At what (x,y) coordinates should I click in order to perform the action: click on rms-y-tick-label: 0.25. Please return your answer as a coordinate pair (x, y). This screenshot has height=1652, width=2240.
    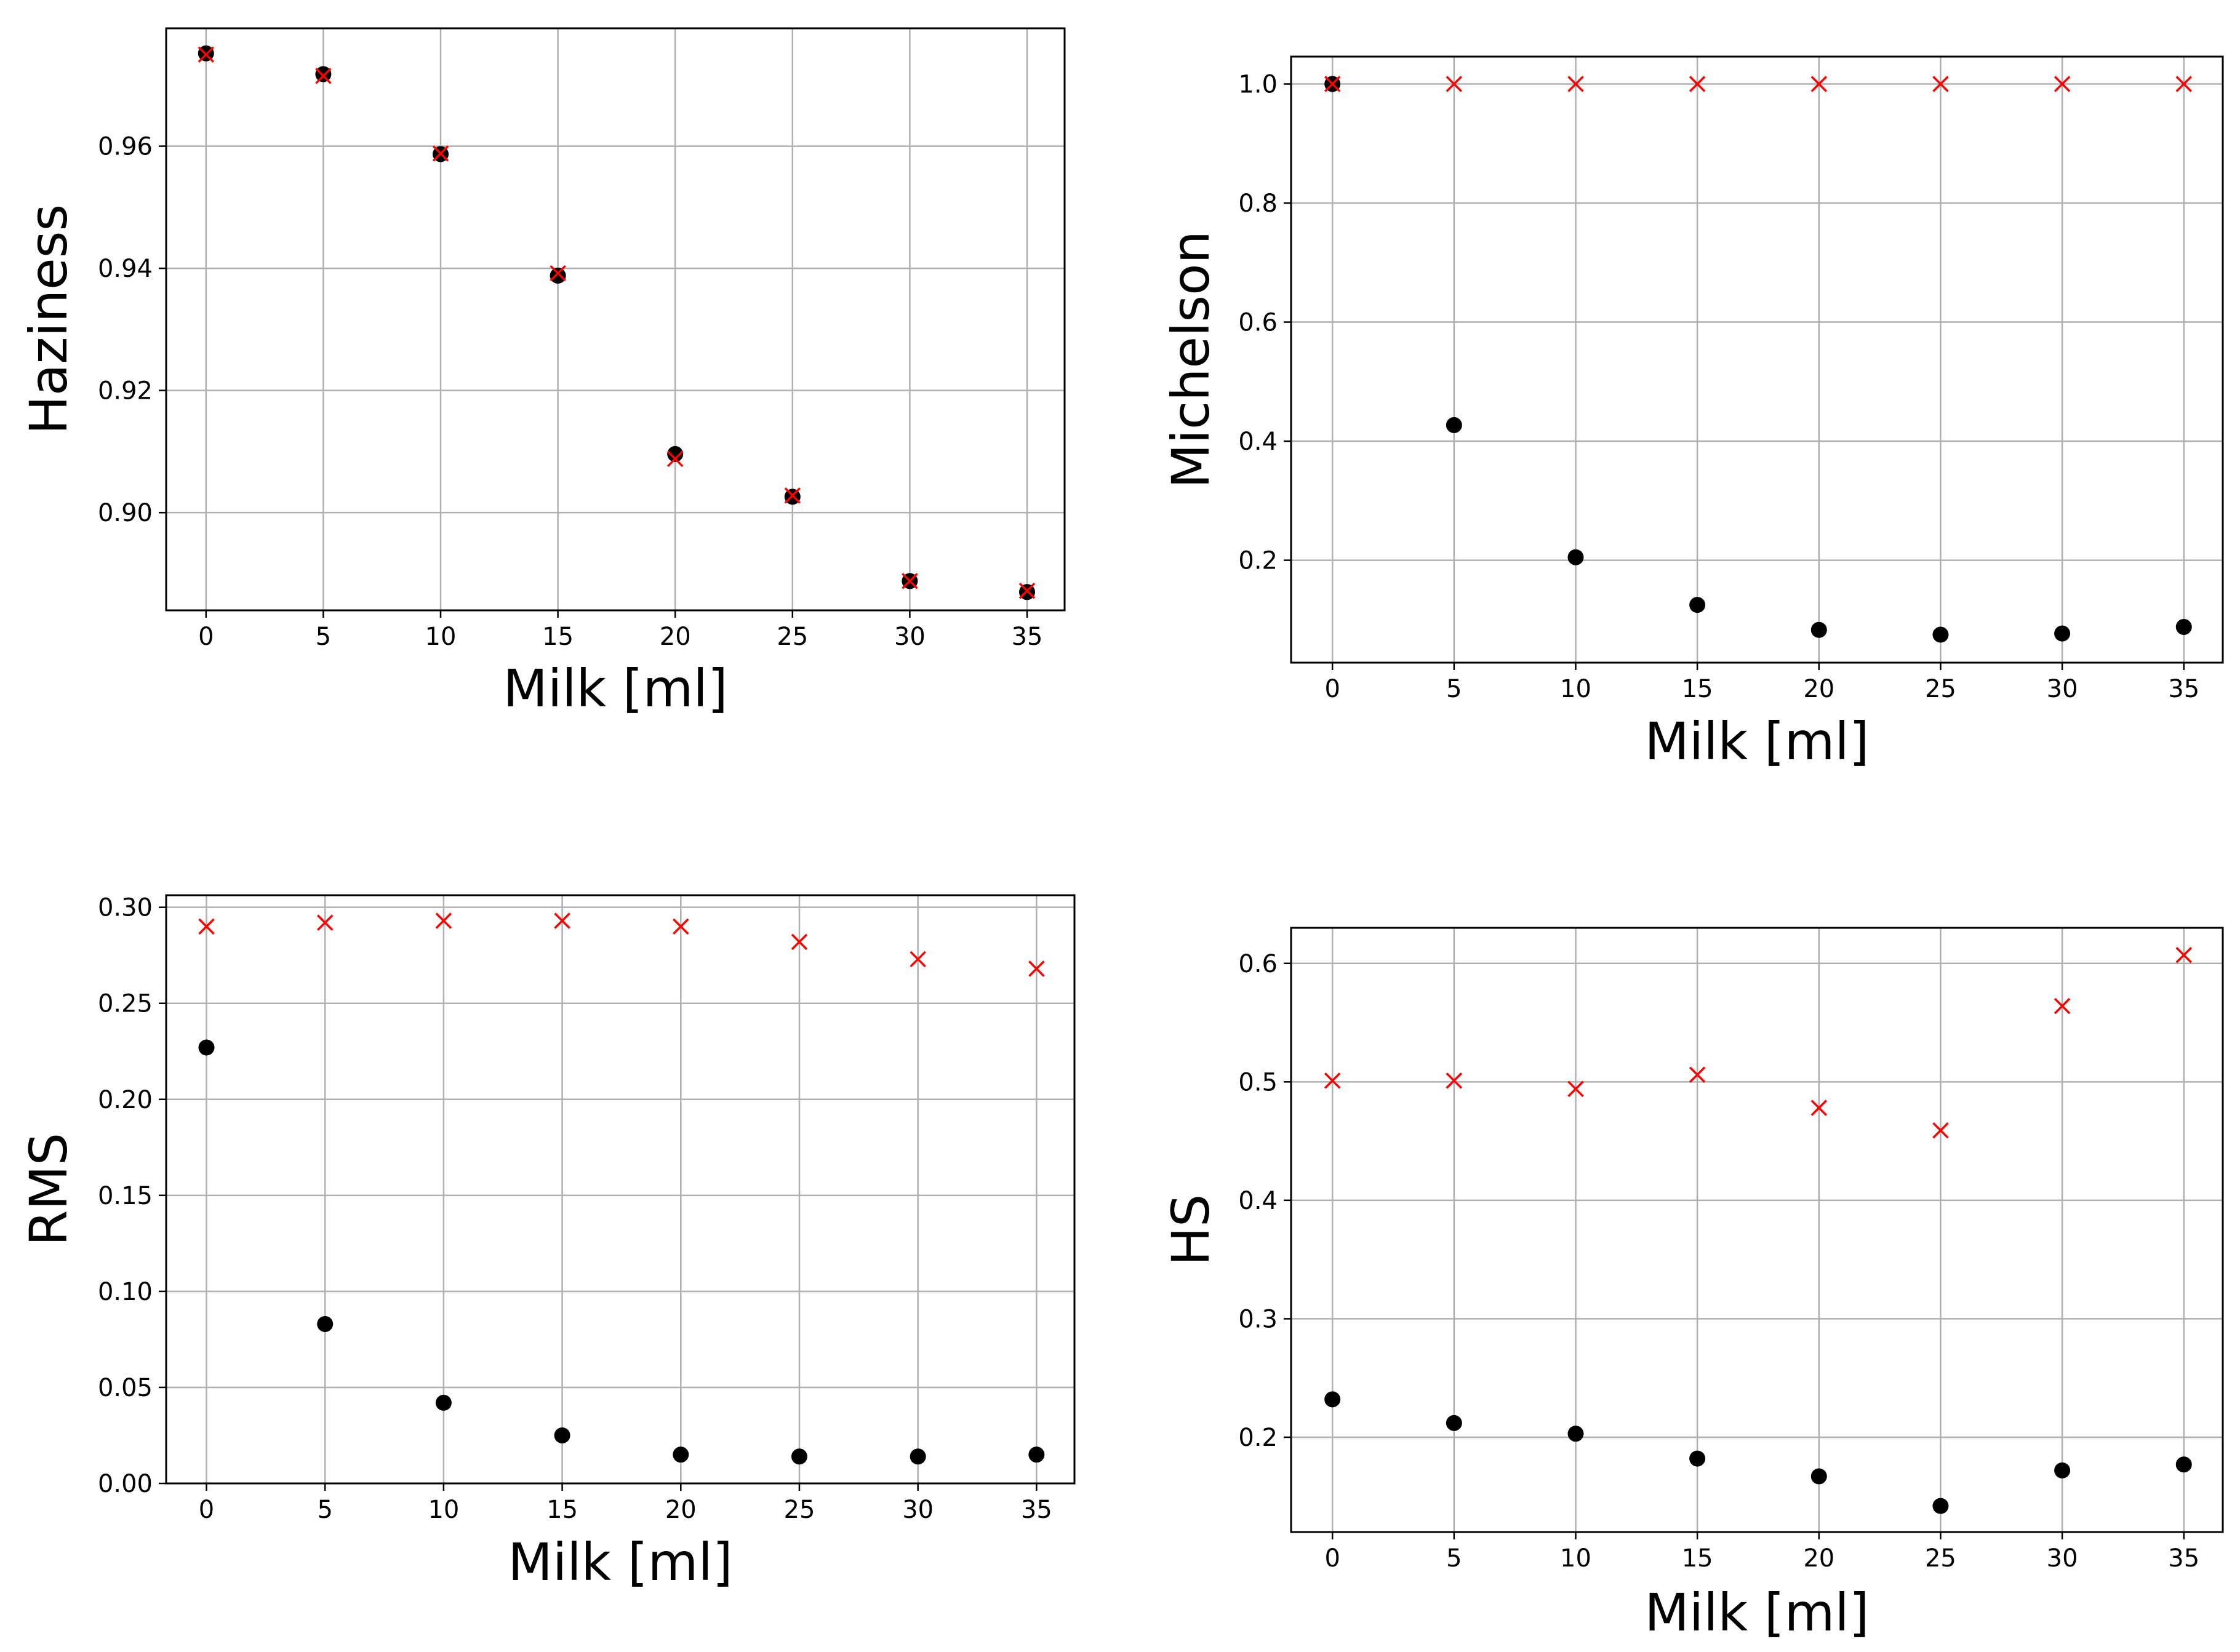
    Looking at the image, I should click on (125, 1004).